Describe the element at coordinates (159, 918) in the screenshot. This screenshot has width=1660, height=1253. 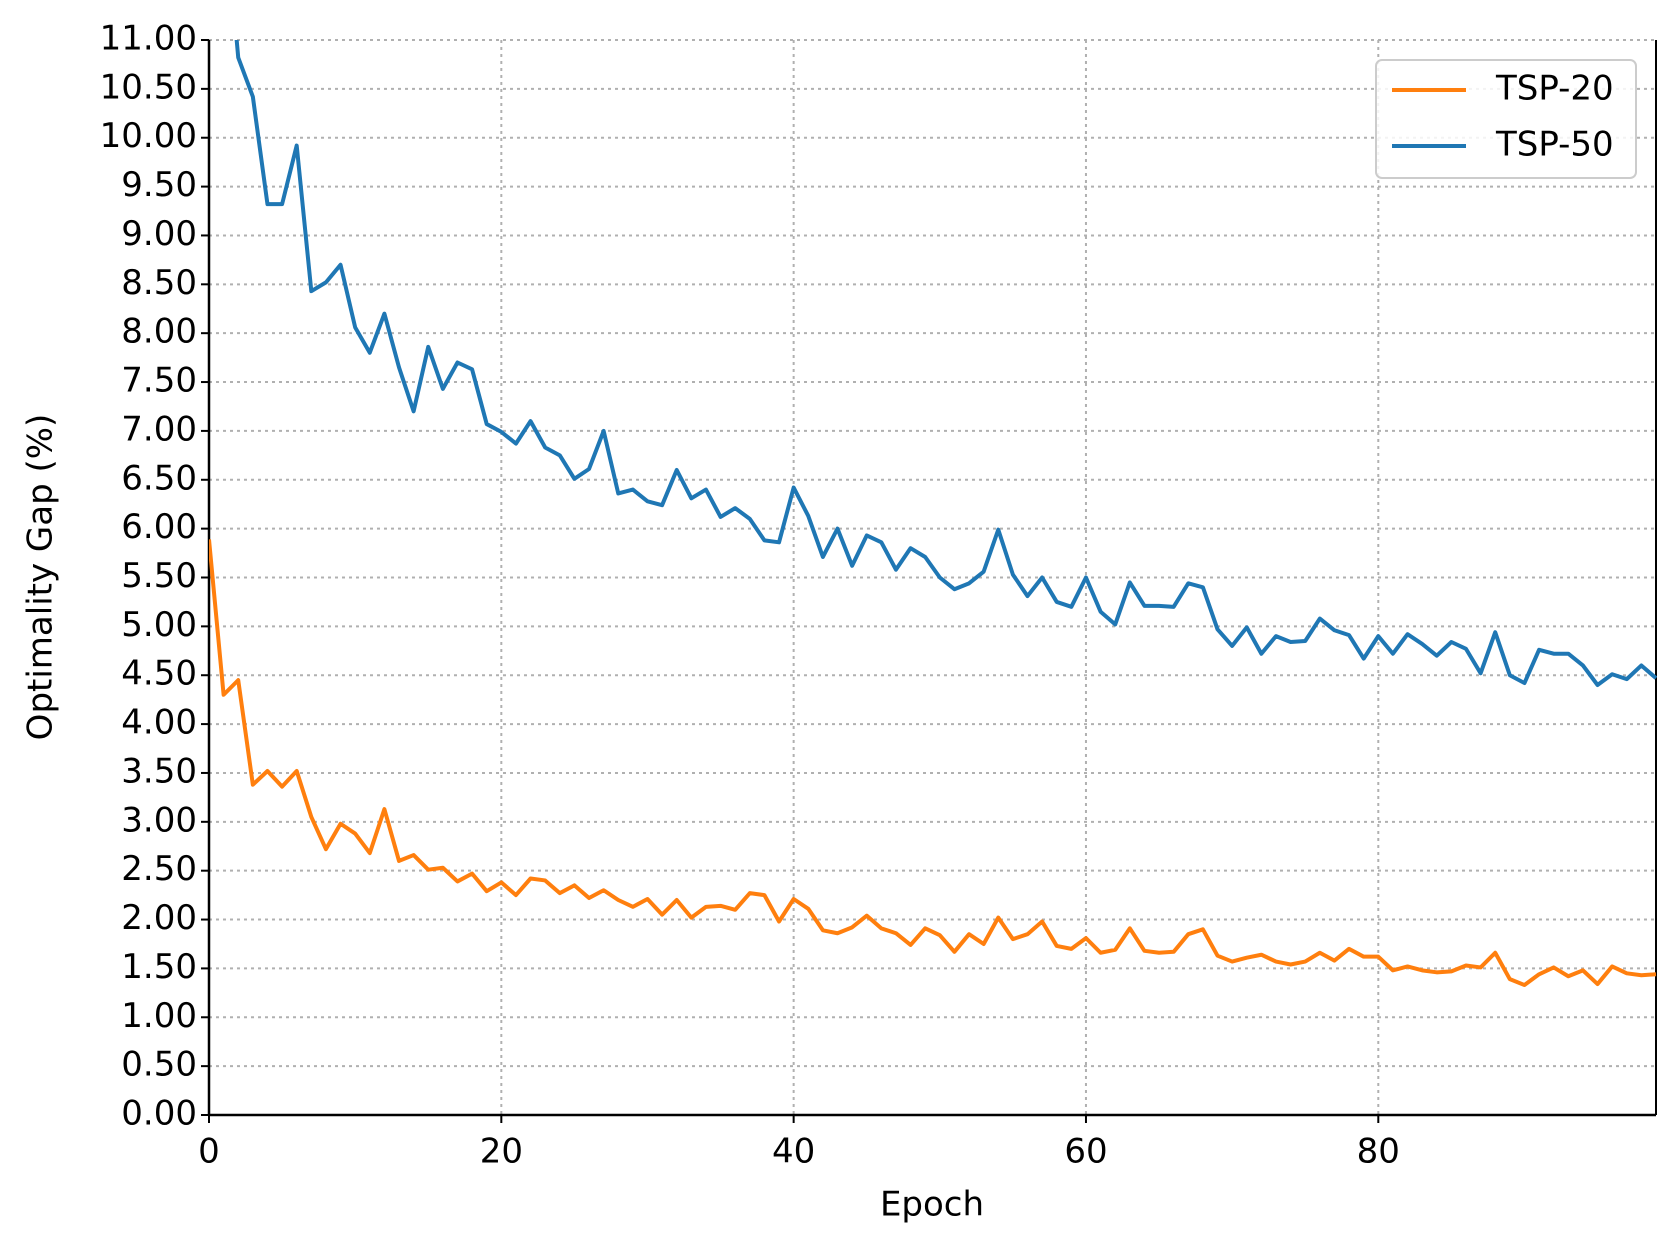
I see `y-tick-label: 2.00` at that location.